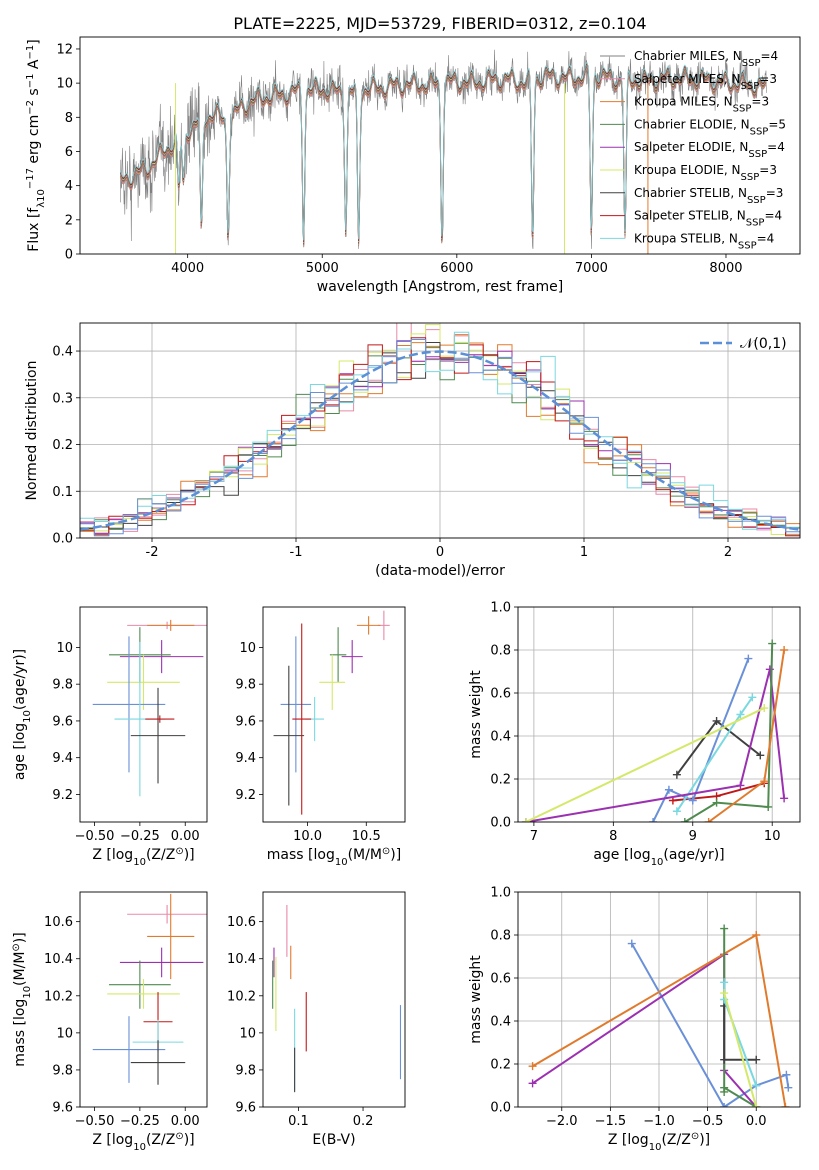 The height and width of the screenshot is (1170, 819). I want to click on residuals-xtick-label: 0, so click(440, 552).